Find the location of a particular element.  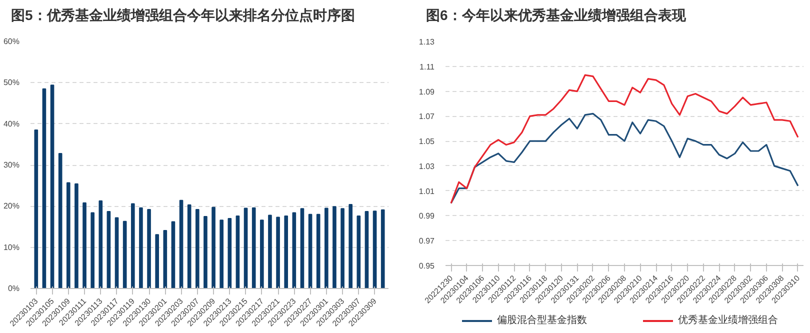

y-tick-label: 1.05 is located at coordinates (427, 141).